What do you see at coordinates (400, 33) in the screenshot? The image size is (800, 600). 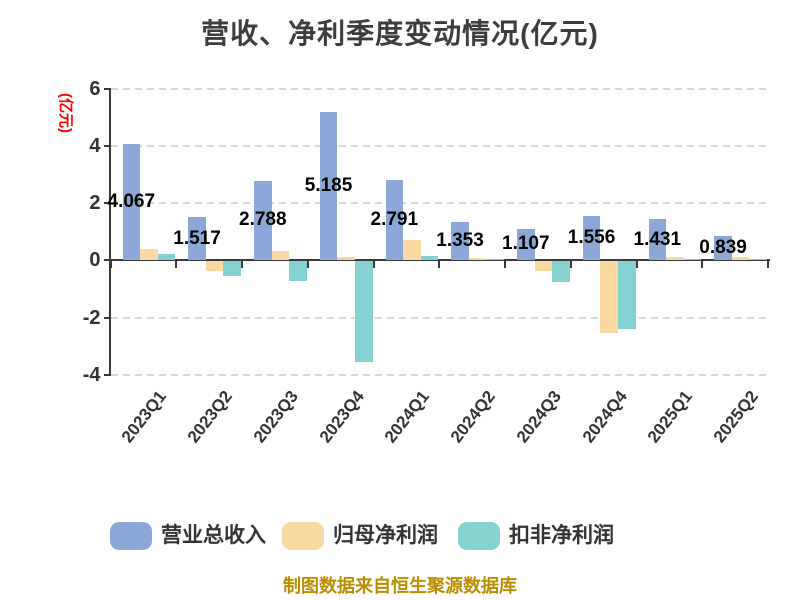 I see `chart-title: 营收、净利季度变动情况(亿元)` at bounding box center [400, 33].